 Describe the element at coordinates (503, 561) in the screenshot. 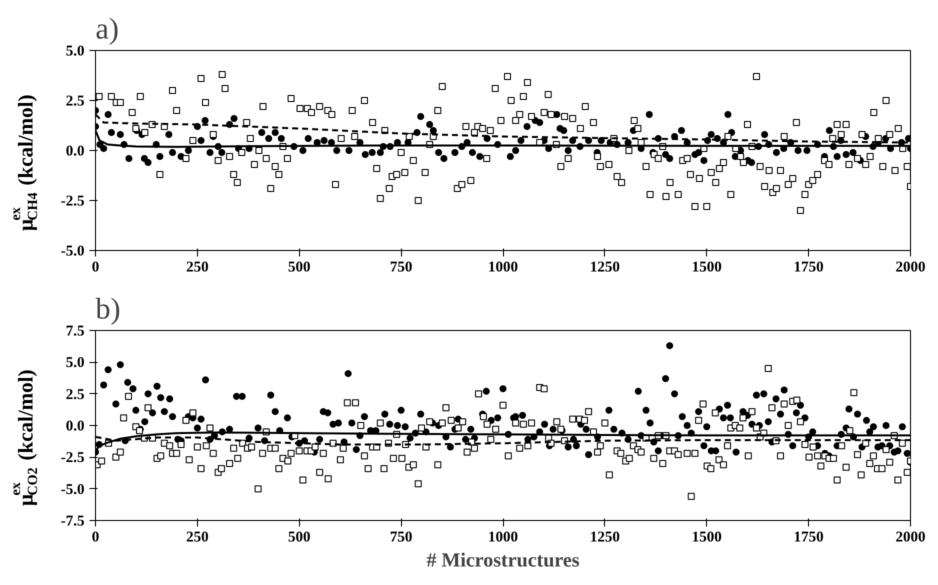

I see `x-axis-title: # Microstructures` at that location.